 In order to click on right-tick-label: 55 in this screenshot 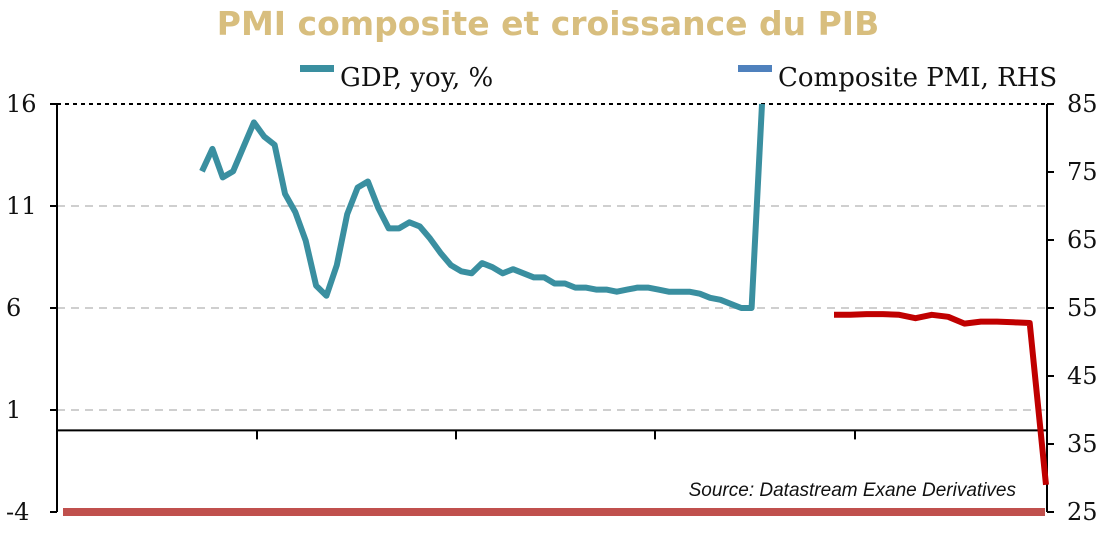, I will do `click(1082, 308)`.